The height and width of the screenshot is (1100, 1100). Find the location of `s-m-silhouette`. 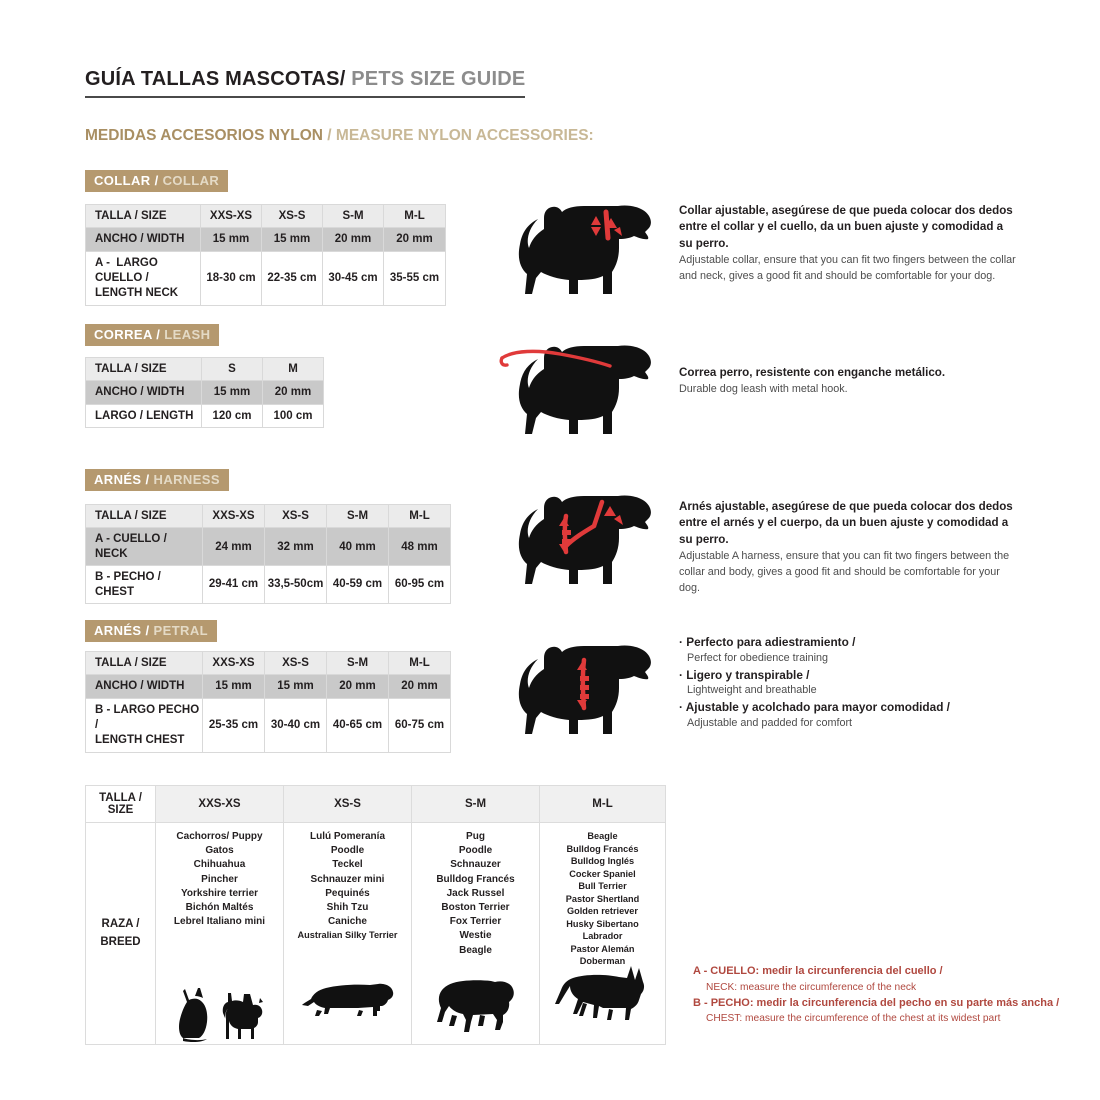

s-m-silhouette is located at coordinates (475, 1010).